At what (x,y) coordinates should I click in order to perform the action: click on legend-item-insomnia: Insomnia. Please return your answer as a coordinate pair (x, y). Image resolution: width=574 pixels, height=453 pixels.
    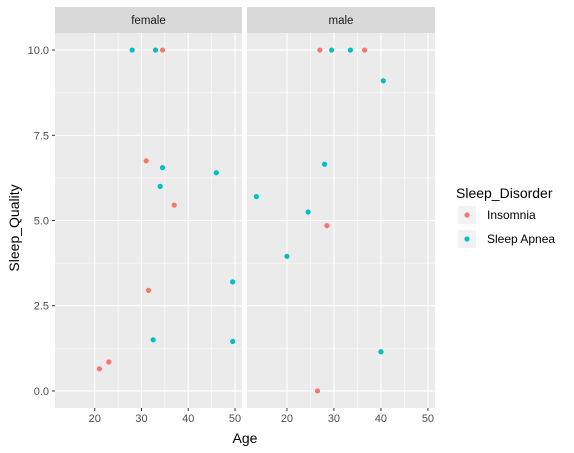
    Looking at the image, I should click on (497, 215).